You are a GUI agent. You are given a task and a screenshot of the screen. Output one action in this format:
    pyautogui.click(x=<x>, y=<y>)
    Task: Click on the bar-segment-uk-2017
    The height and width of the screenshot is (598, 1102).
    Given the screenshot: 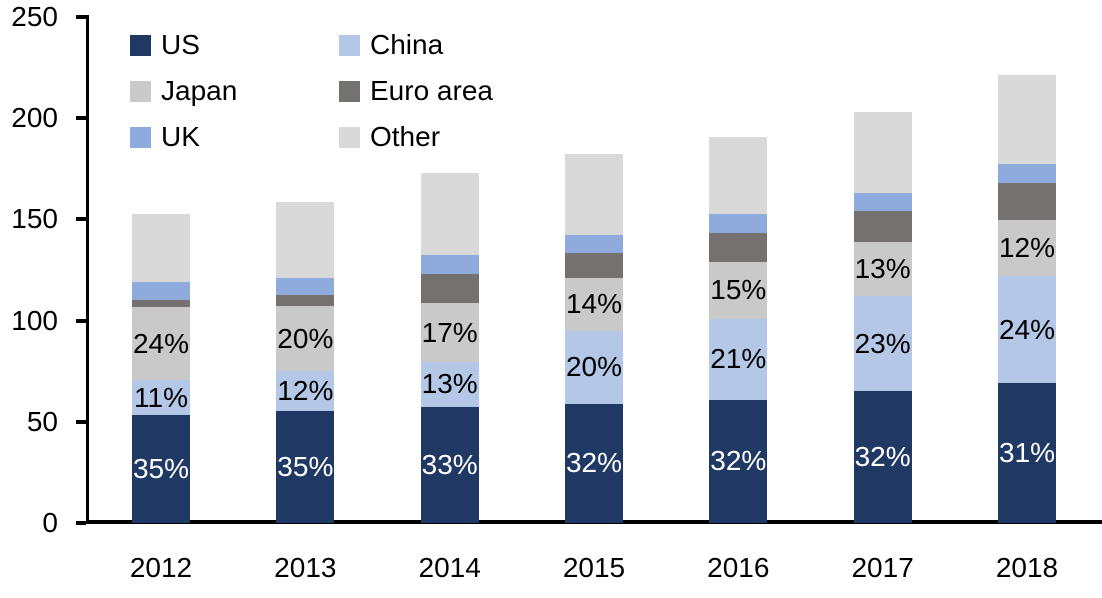 What is the action you would take?
    pyautogui.click(x=882, y=202)
    